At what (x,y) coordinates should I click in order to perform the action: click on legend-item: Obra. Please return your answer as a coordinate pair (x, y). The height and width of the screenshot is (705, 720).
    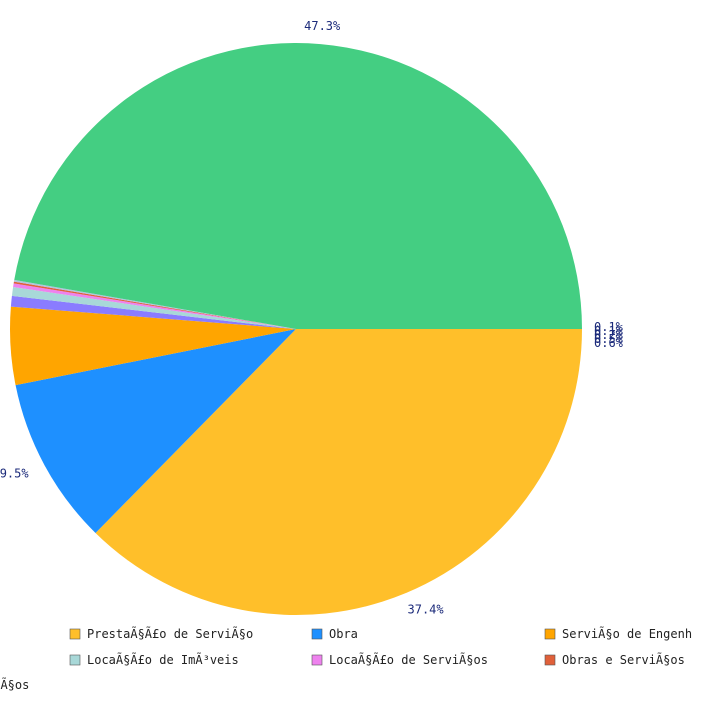
    Looking at the image, I should click on (334, 634).